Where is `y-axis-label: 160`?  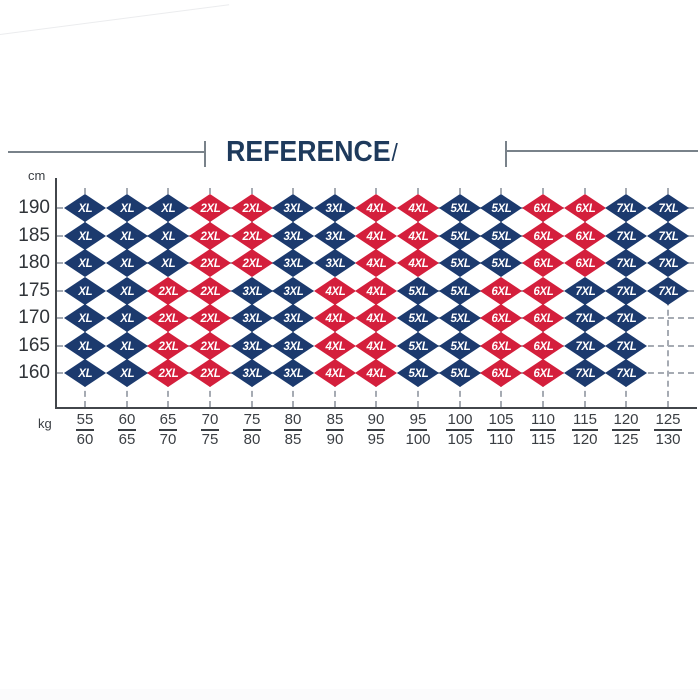
y-axis-label: 160 is located at coordinates (34, 372).